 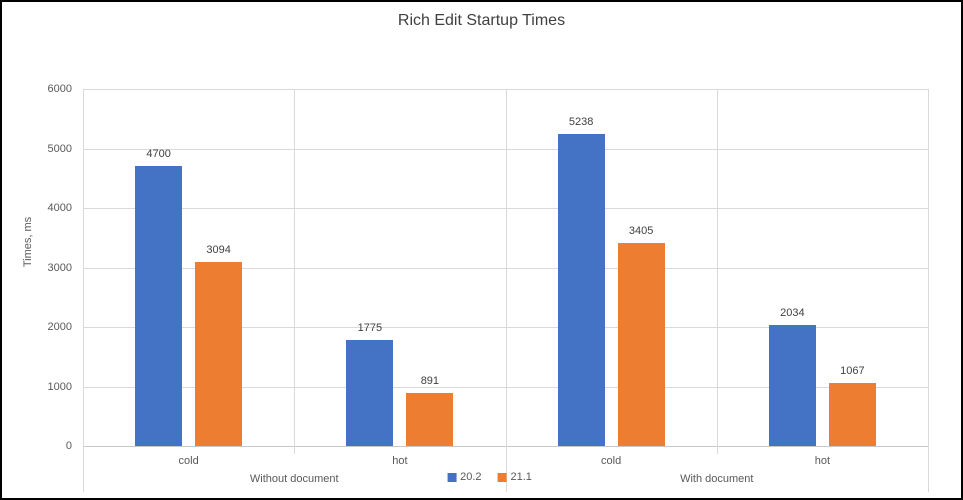 I want to click on legend-item: 20.2, so click(x=464, y=477).